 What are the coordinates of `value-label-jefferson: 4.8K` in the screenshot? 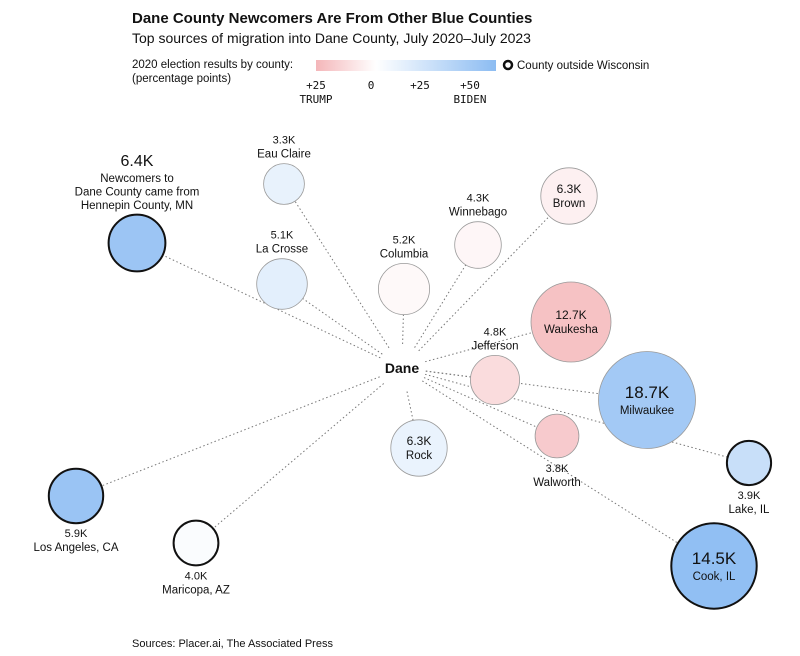 It's located at (495, 332).